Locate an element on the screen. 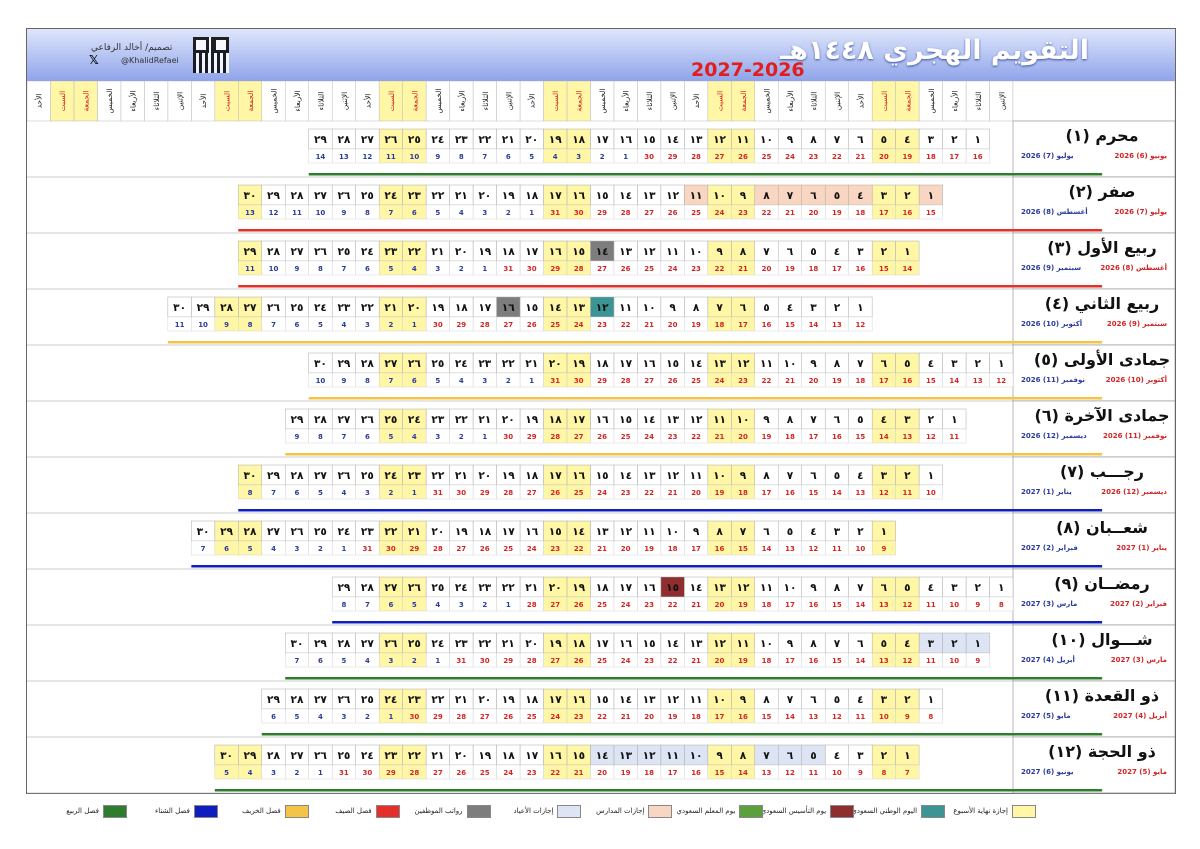  gregorian-day-number: 31 is located at coordinates (368, 549).